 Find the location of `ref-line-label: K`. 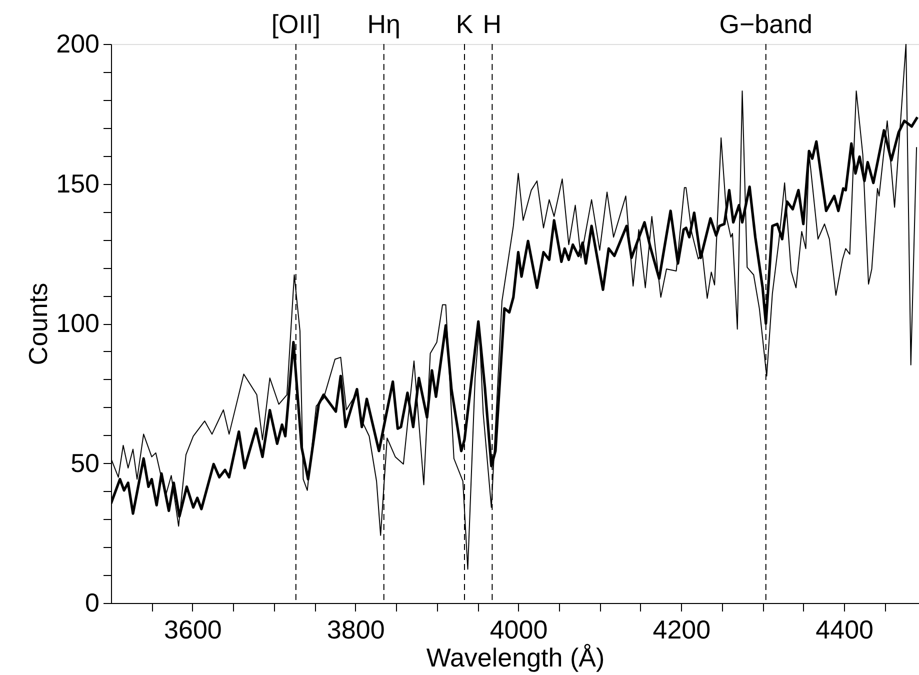

ref-line-label: K is located at coordinates (465, 24).